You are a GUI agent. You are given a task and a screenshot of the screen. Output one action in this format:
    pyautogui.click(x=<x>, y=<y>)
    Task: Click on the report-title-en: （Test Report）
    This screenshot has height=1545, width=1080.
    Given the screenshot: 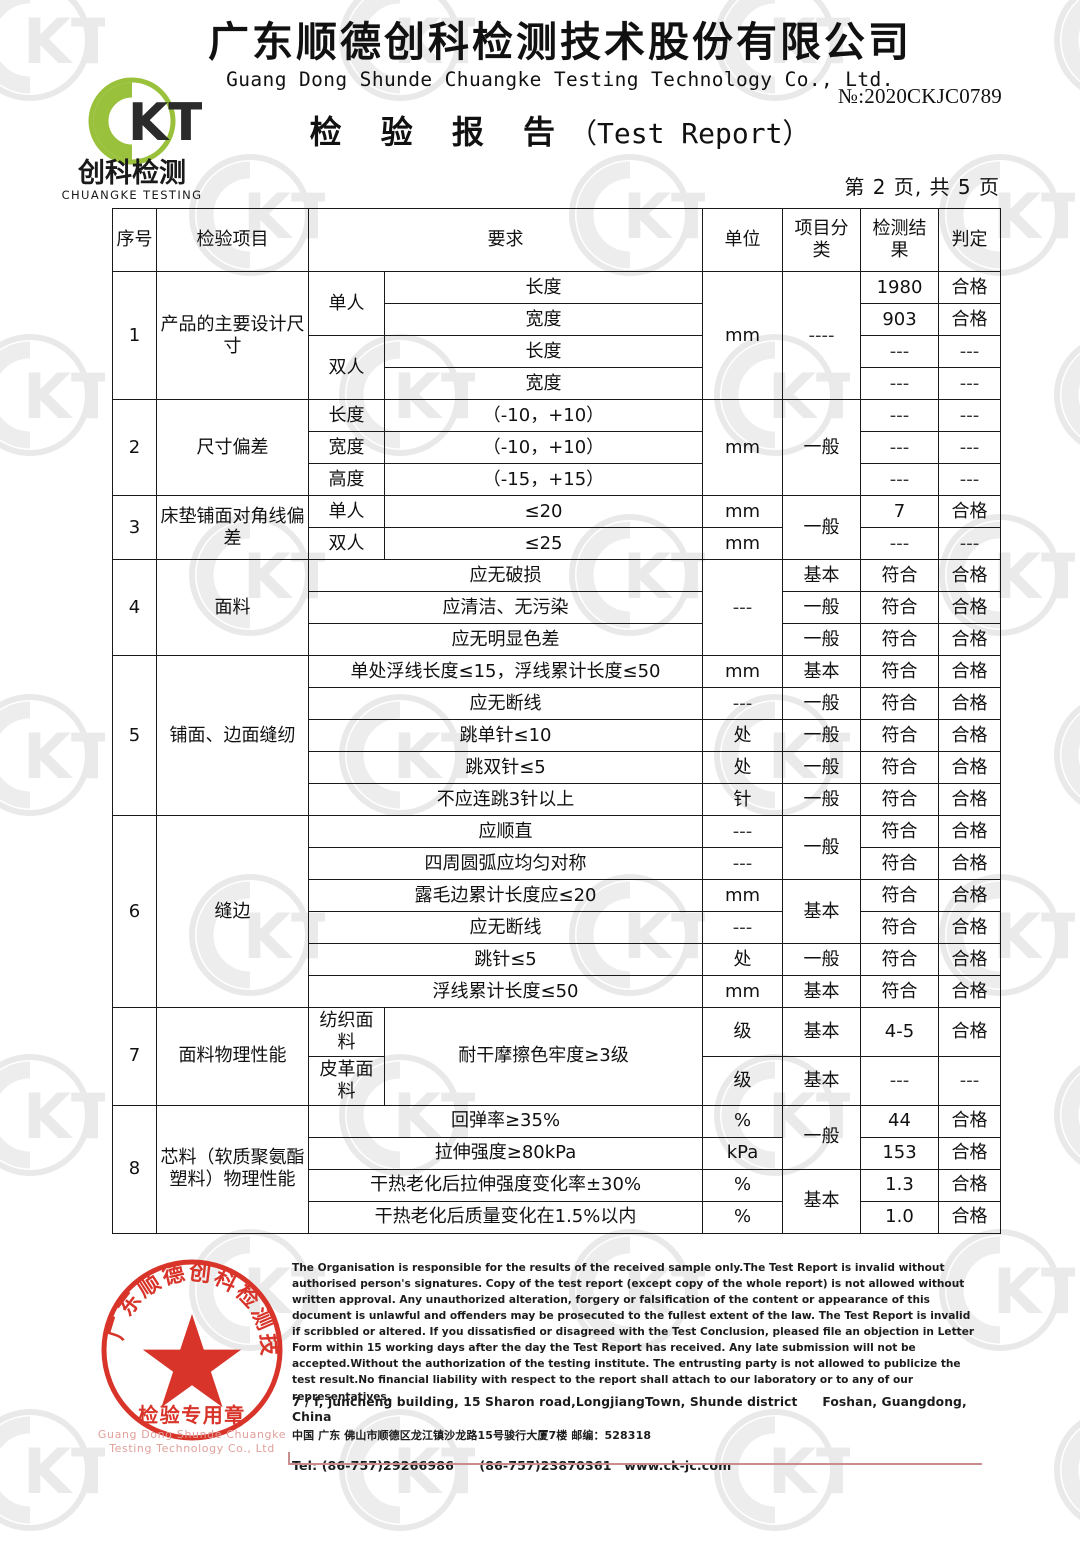 What is the action you would take?
    pyautogui.click(x=690, y=134)
    